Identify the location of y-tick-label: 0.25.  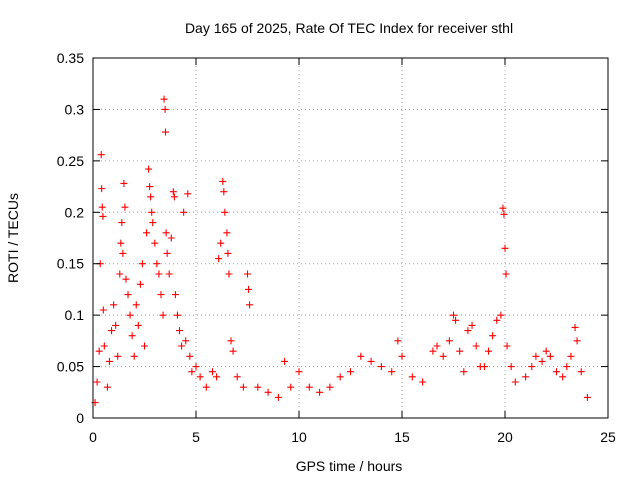
(70, 161).